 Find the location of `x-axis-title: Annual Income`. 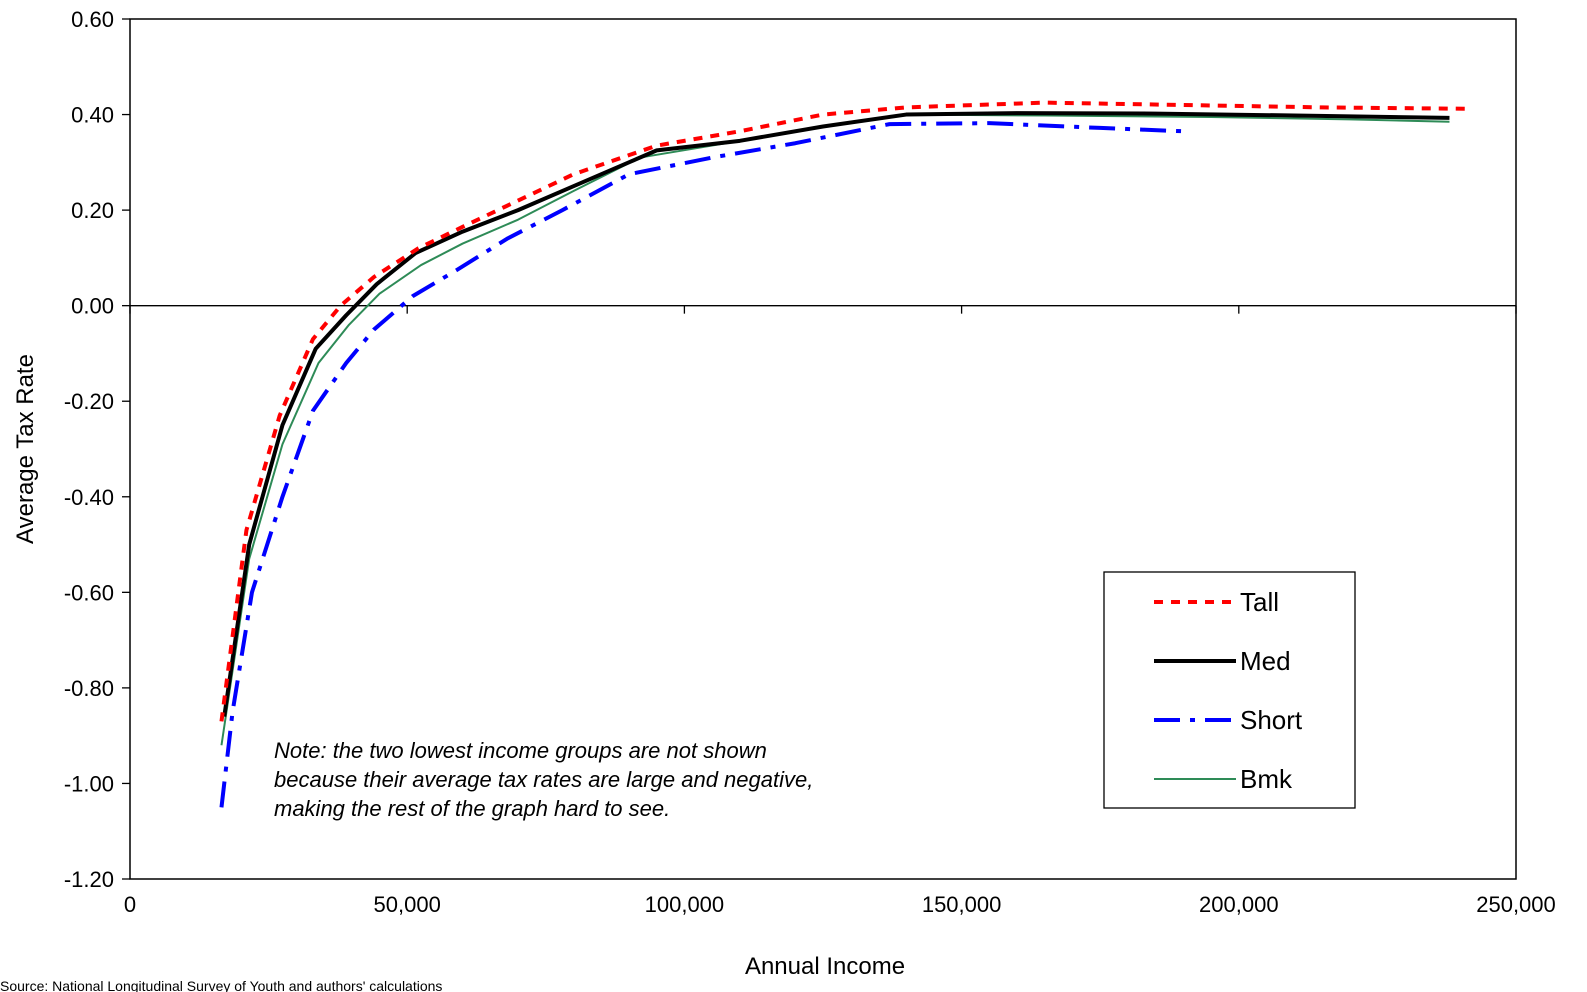

x-axis-title: Annual Income is located at coordinates (825, 966).